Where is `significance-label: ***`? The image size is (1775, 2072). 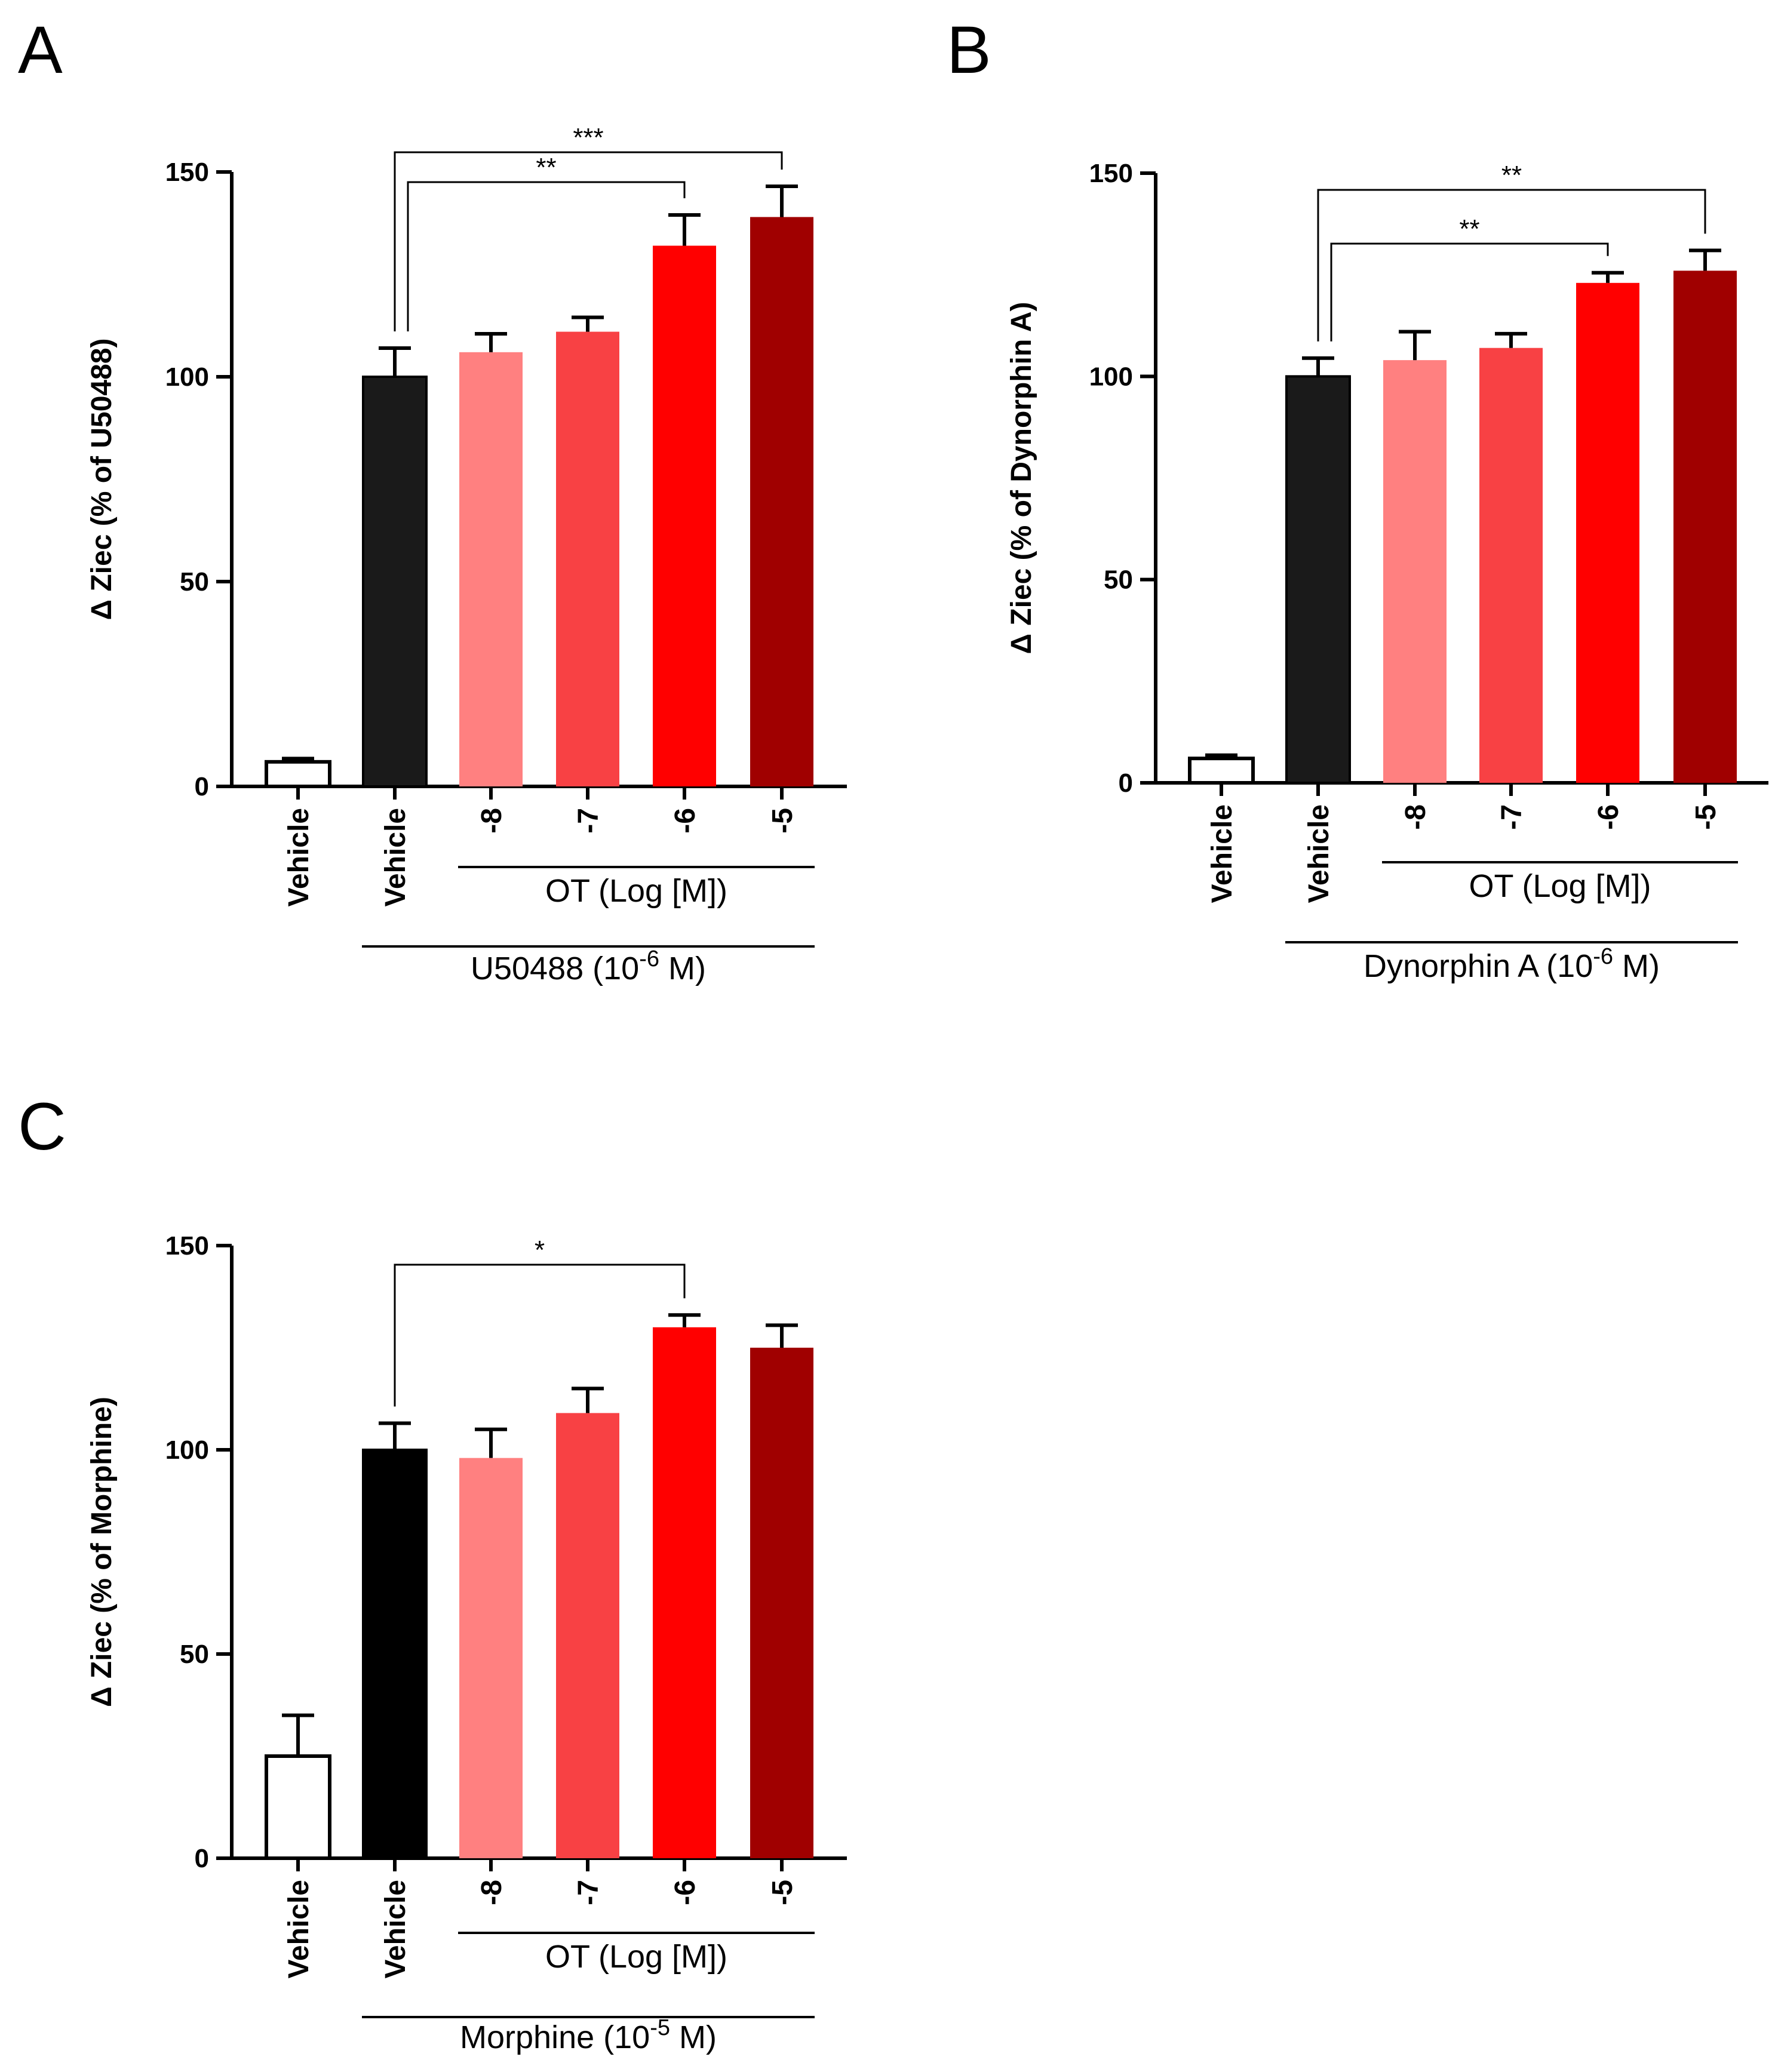 significance-label: *** is located at coordinates (588, 138).